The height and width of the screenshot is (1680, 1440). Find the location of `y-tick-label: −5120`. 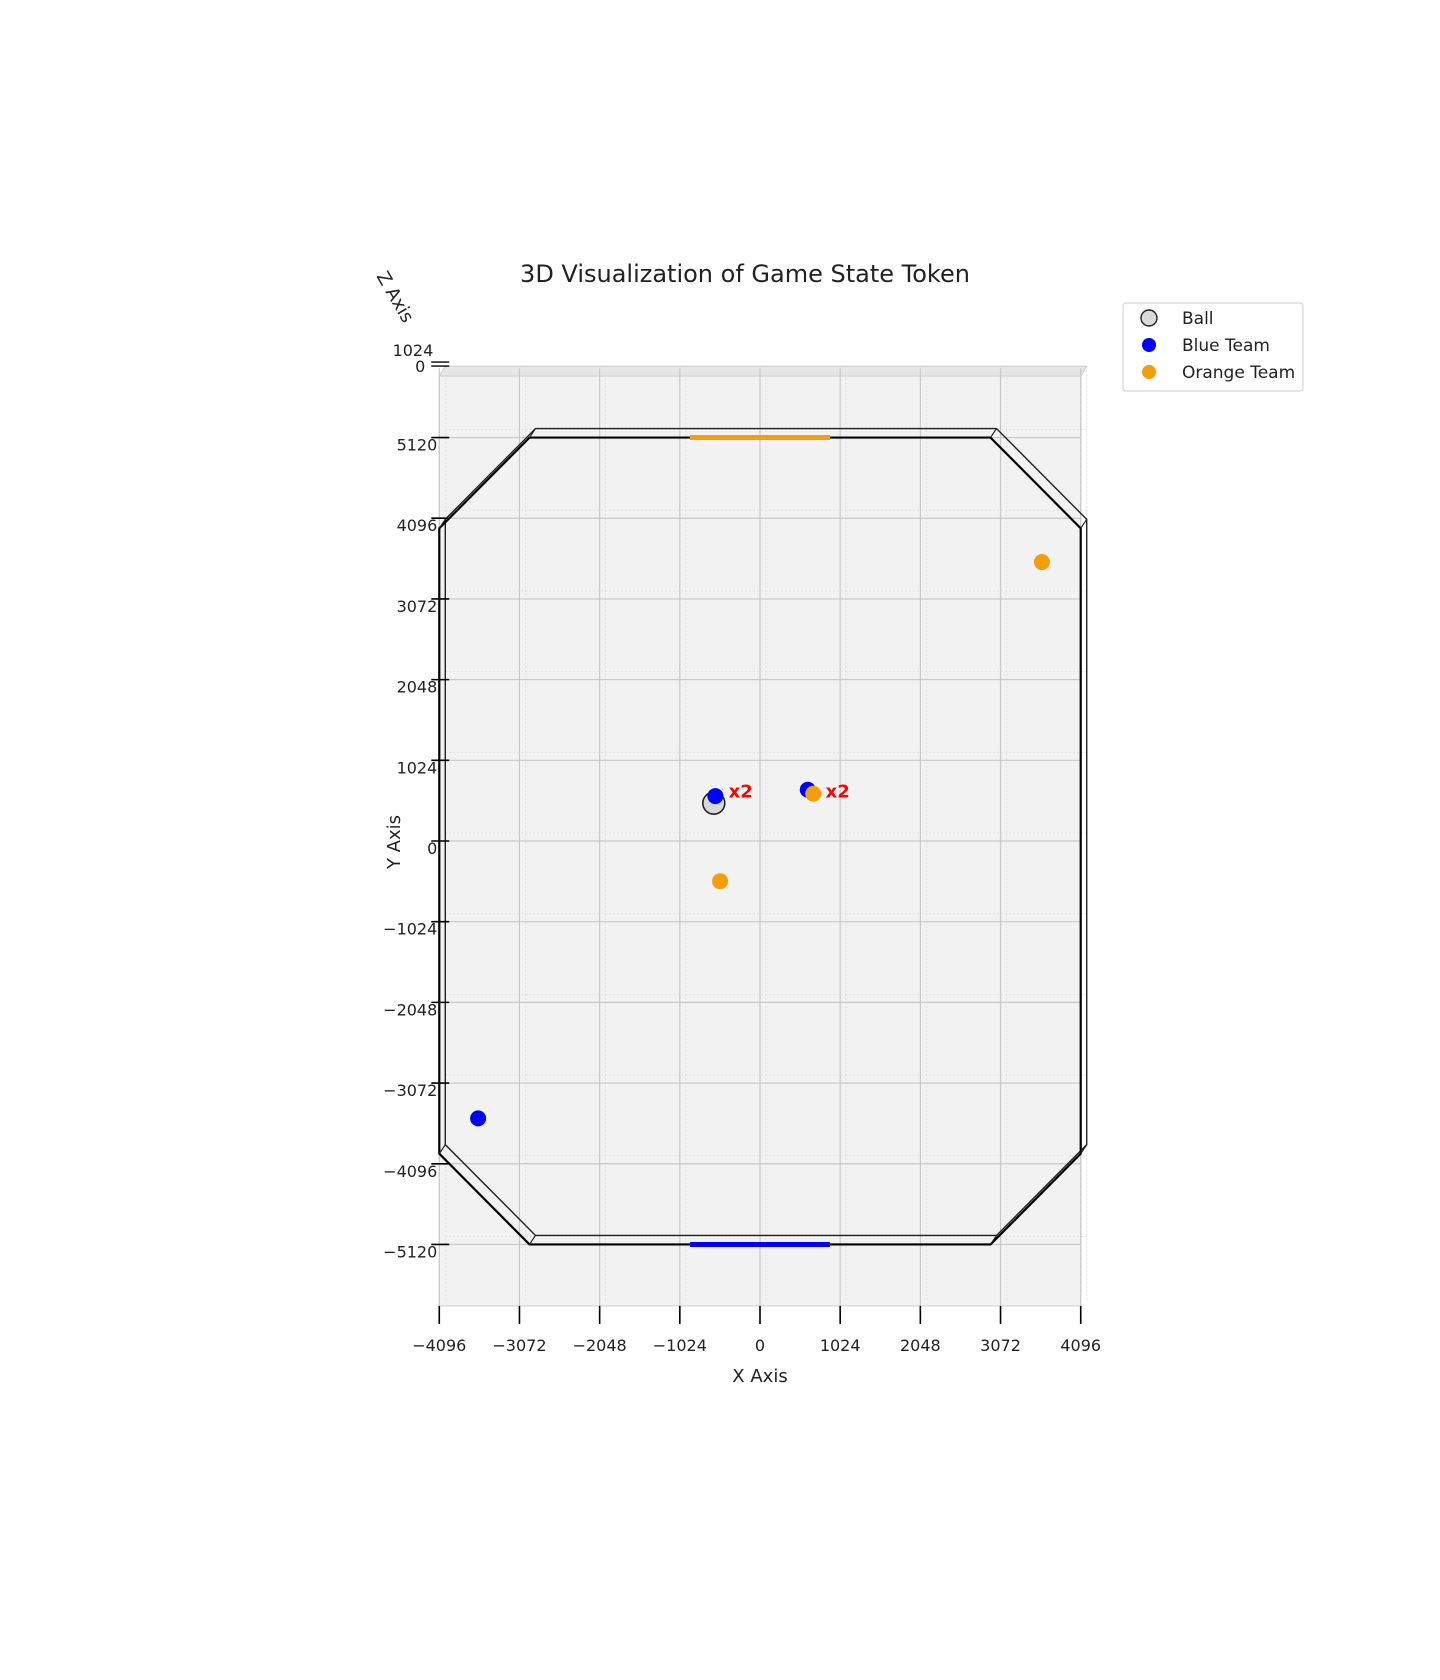

y-tick-label: −5120 is located at coordinates (410, 1251).